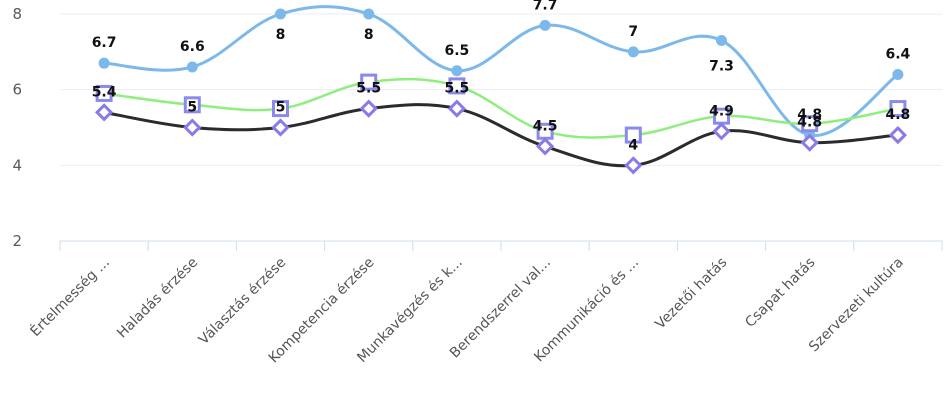 The image size is (944, 394). What do you see at coordinates (721, 111) in the screenshot?
I see `data-label: 4.9` at bounding box center [721, 111].